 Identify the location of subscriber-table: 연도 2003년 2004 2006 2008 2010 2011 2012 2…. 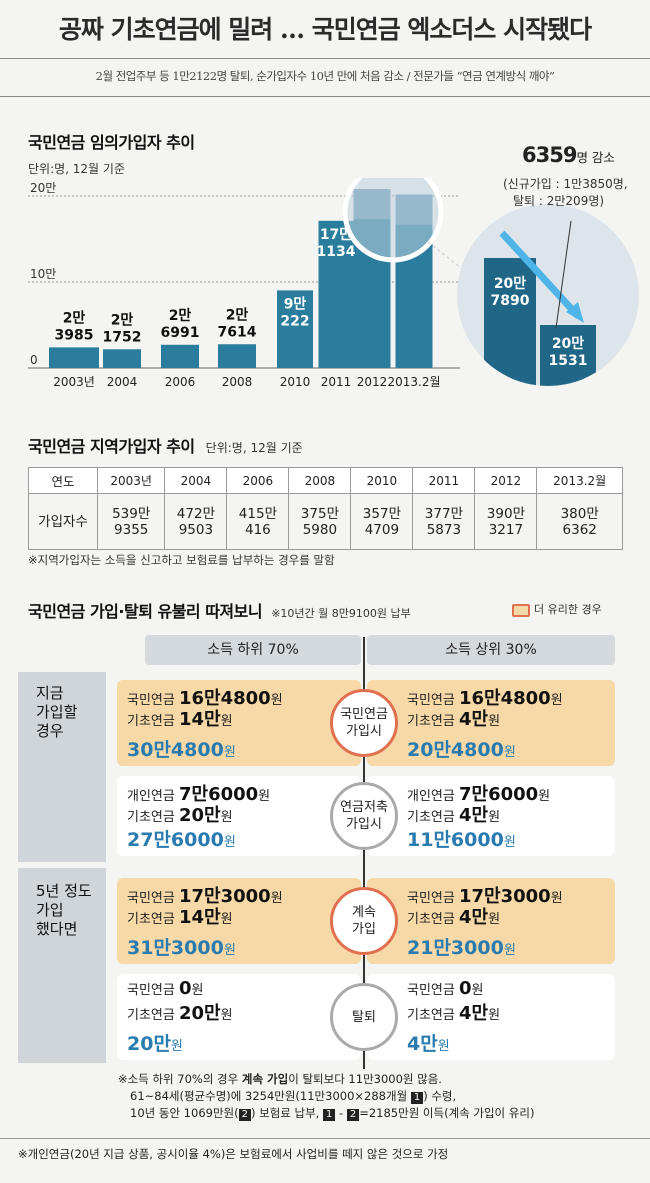
(325, 508).